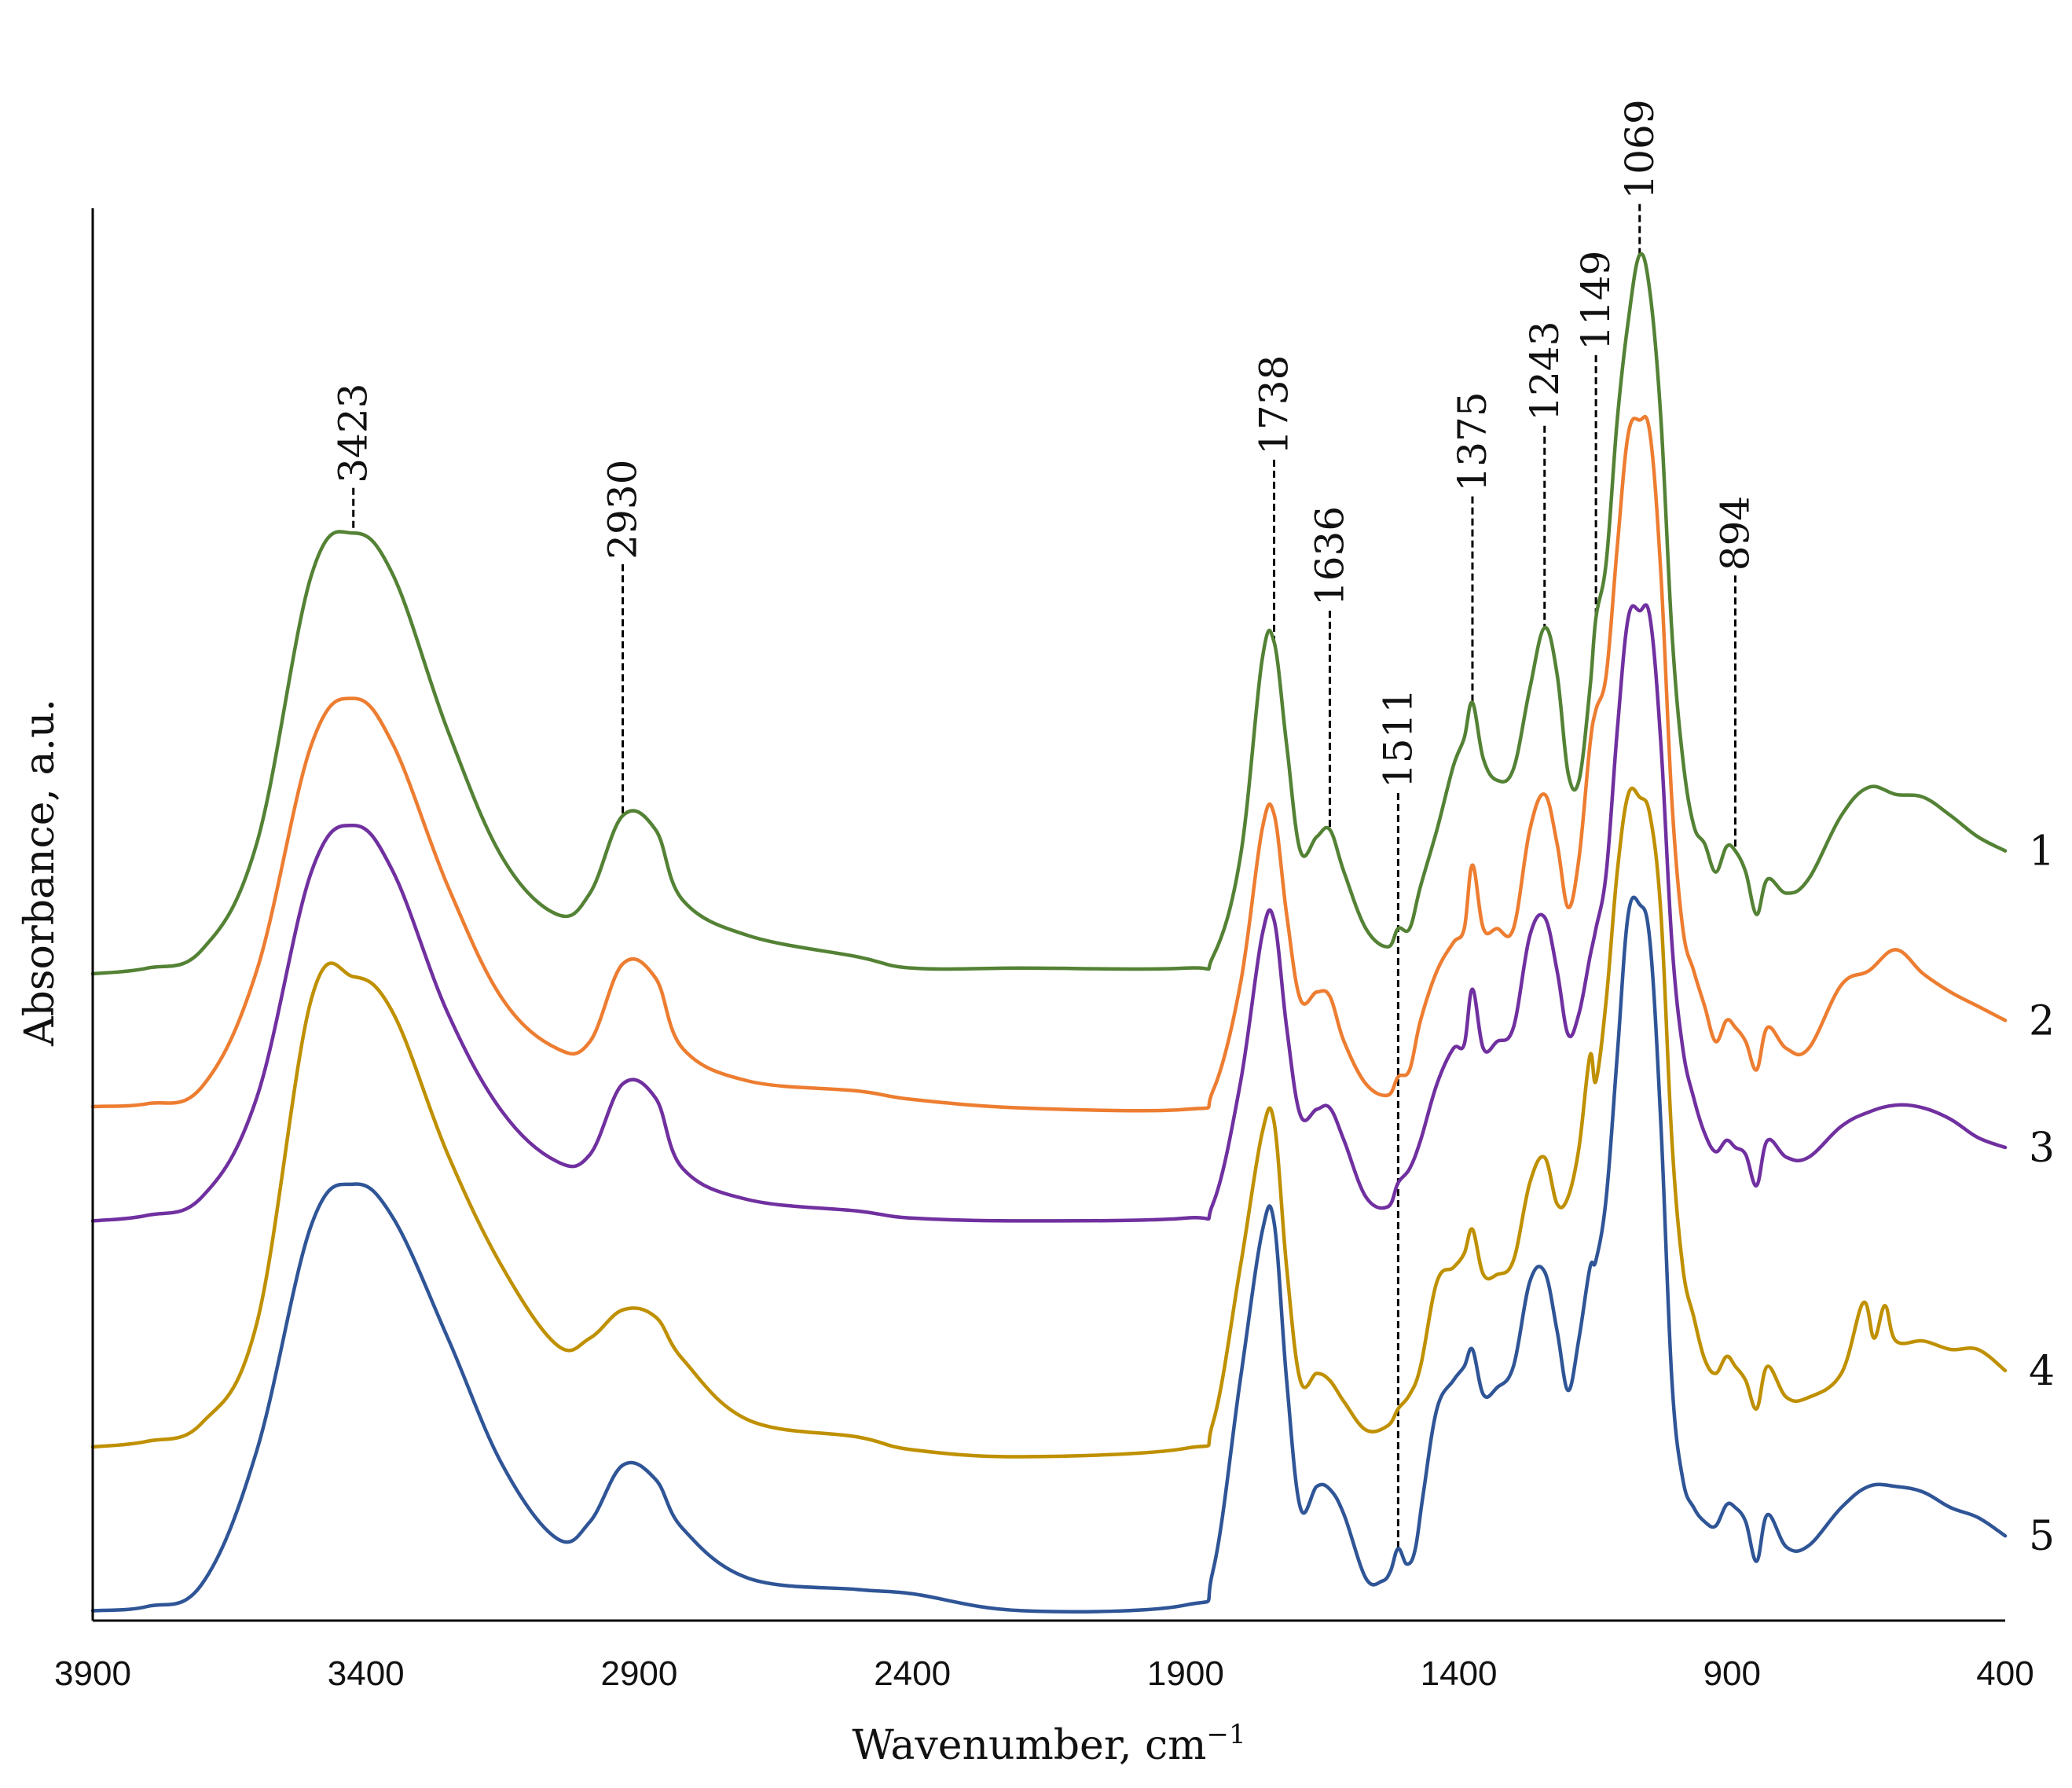 The height and width of the screenshot is (1788, 2072). I want to click on x-tick-label-3900: 3900, so click(92, 1673).